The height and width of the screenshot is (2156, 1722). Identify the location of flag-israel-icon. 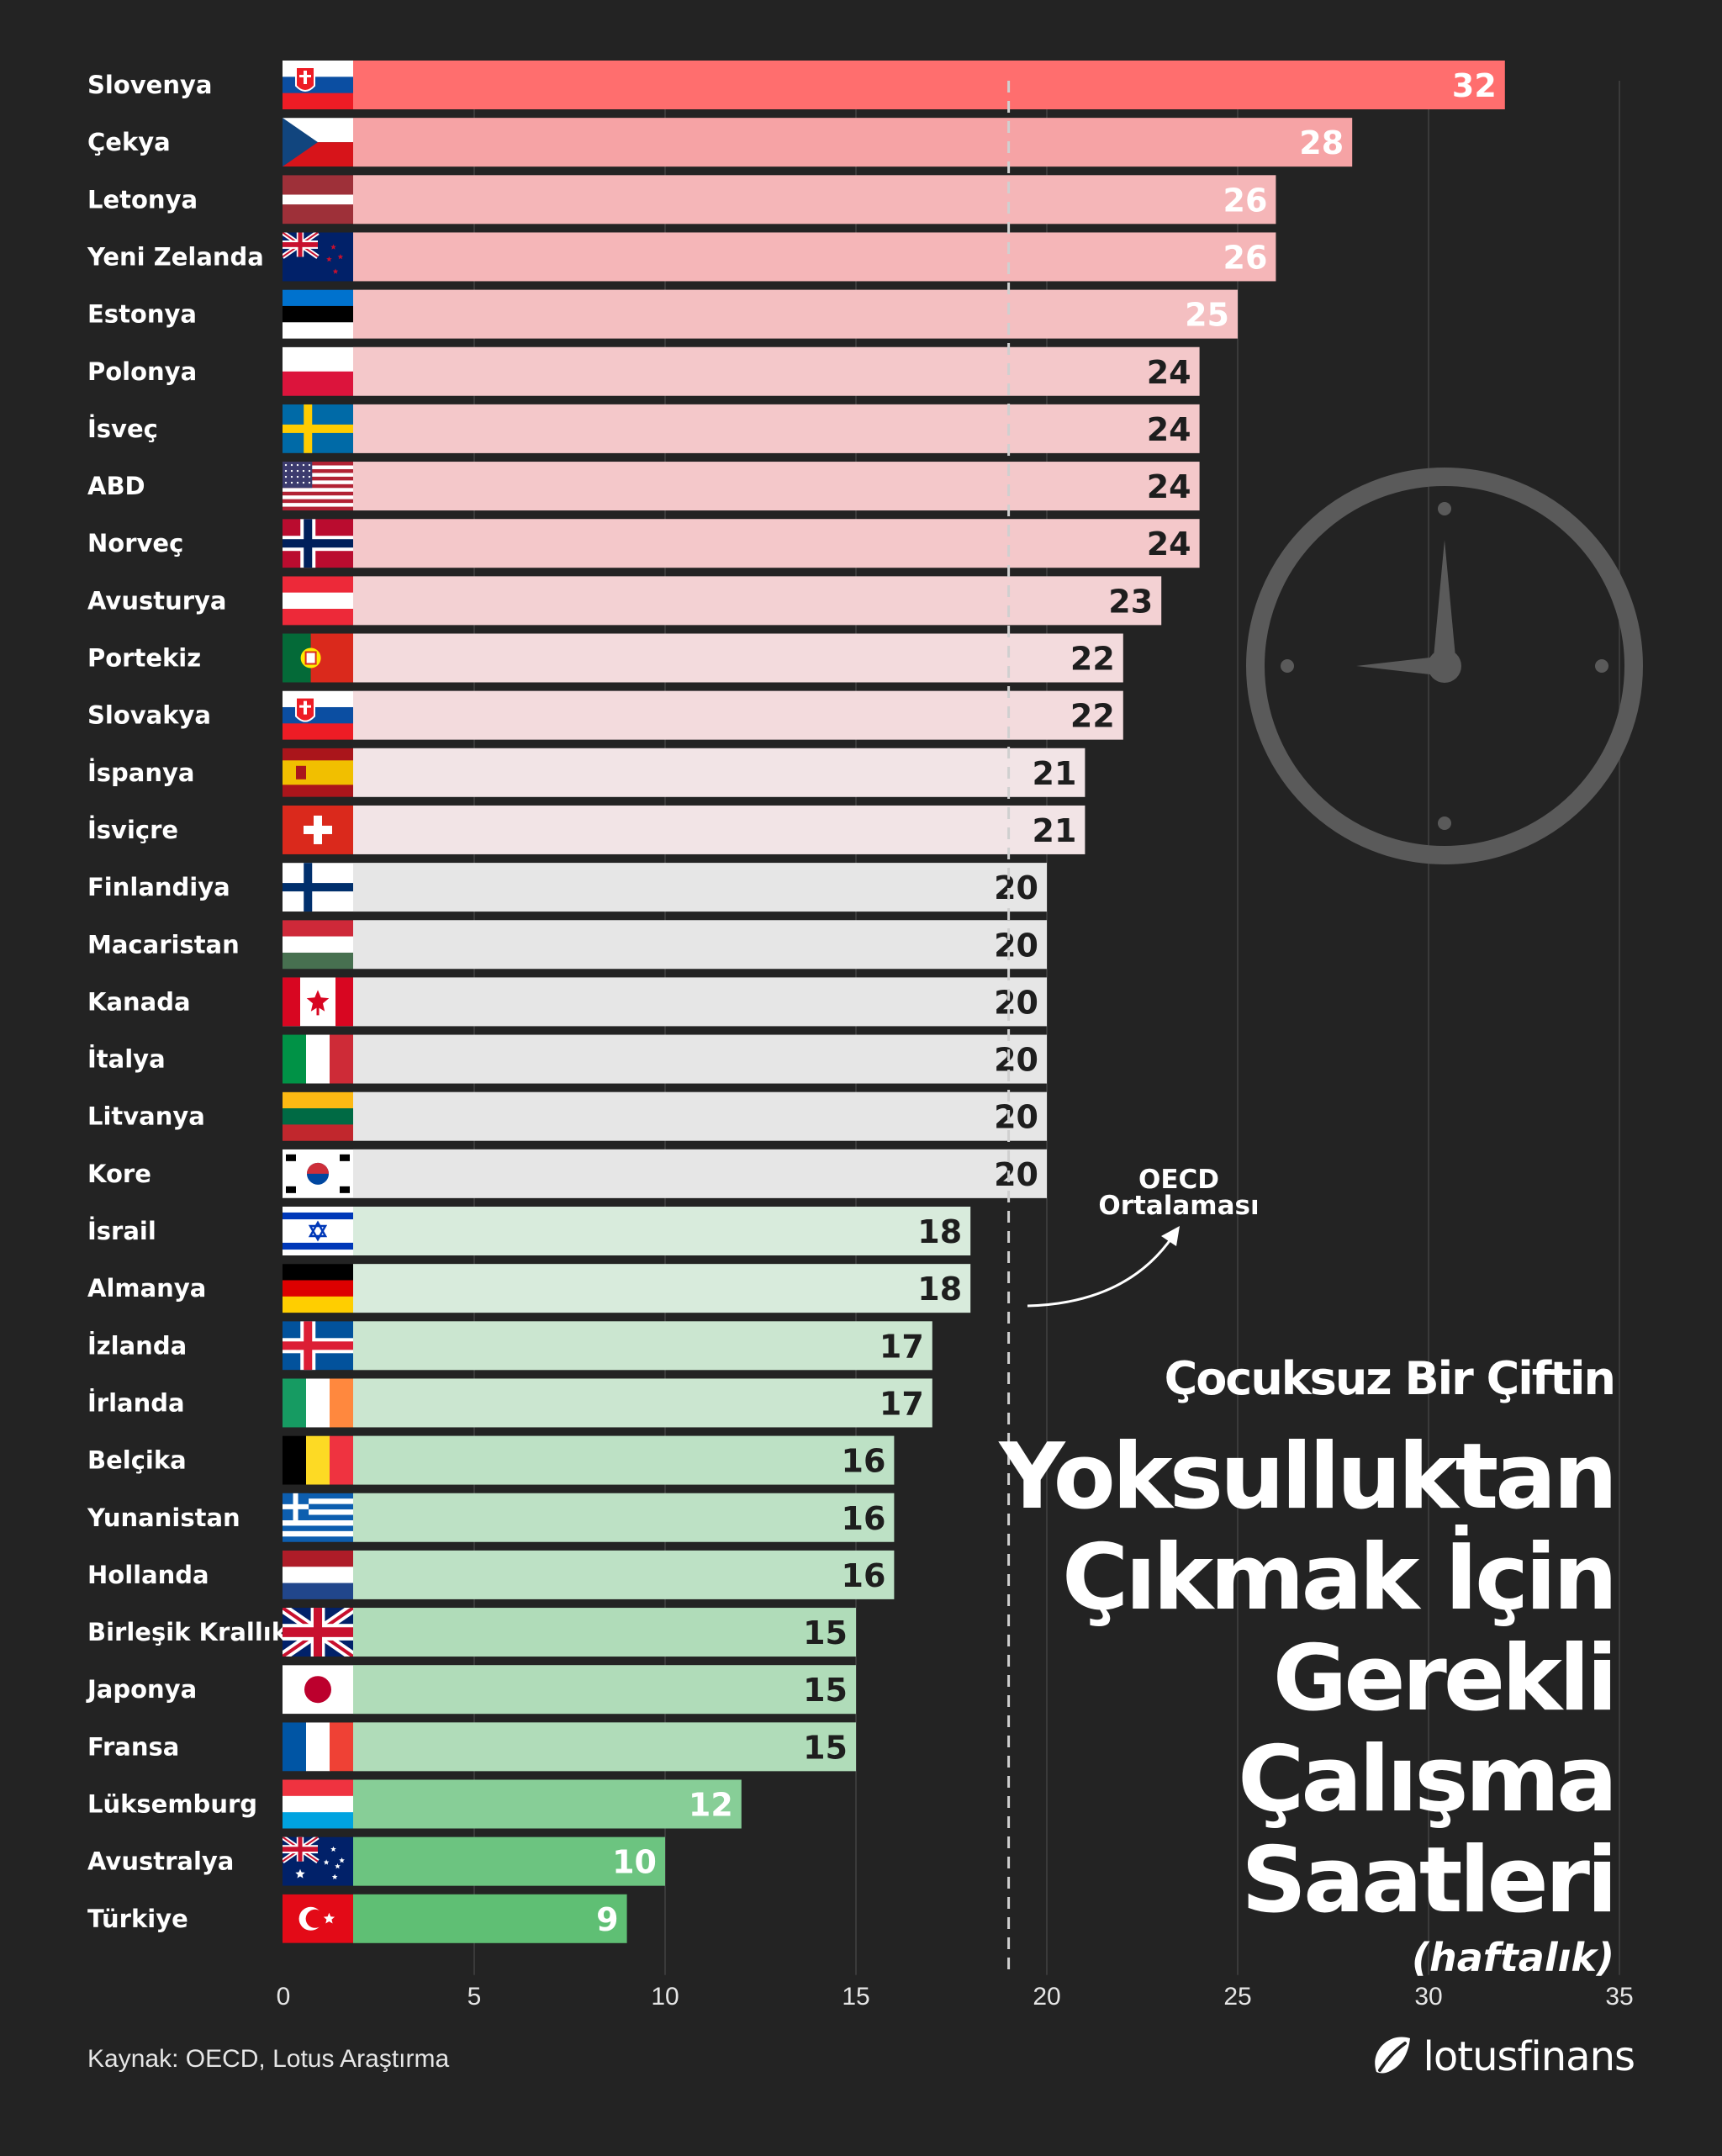
(318, 1231).